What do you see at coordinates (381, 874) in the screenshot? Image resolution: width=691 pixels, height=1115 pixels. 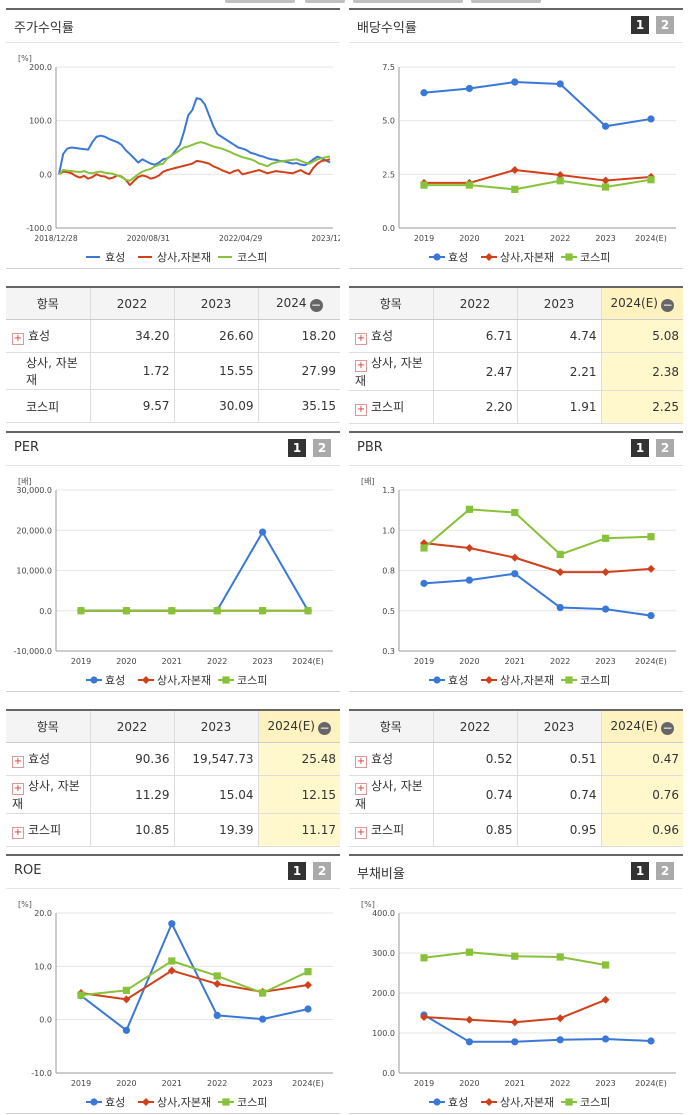 I see `panel-title: 부채비율` at bounding box center [381, 874].